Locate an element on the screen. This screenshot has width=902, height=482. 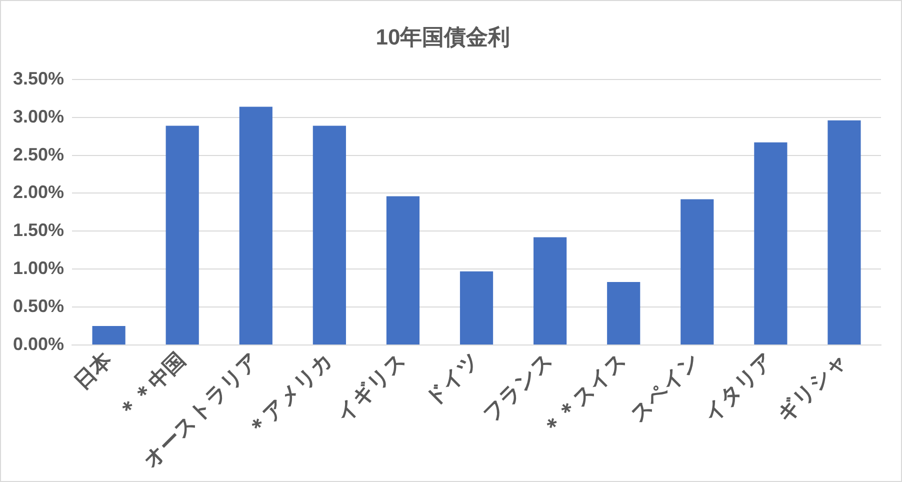
x-tick-label: イギリス is located at coordinates (371, 387).